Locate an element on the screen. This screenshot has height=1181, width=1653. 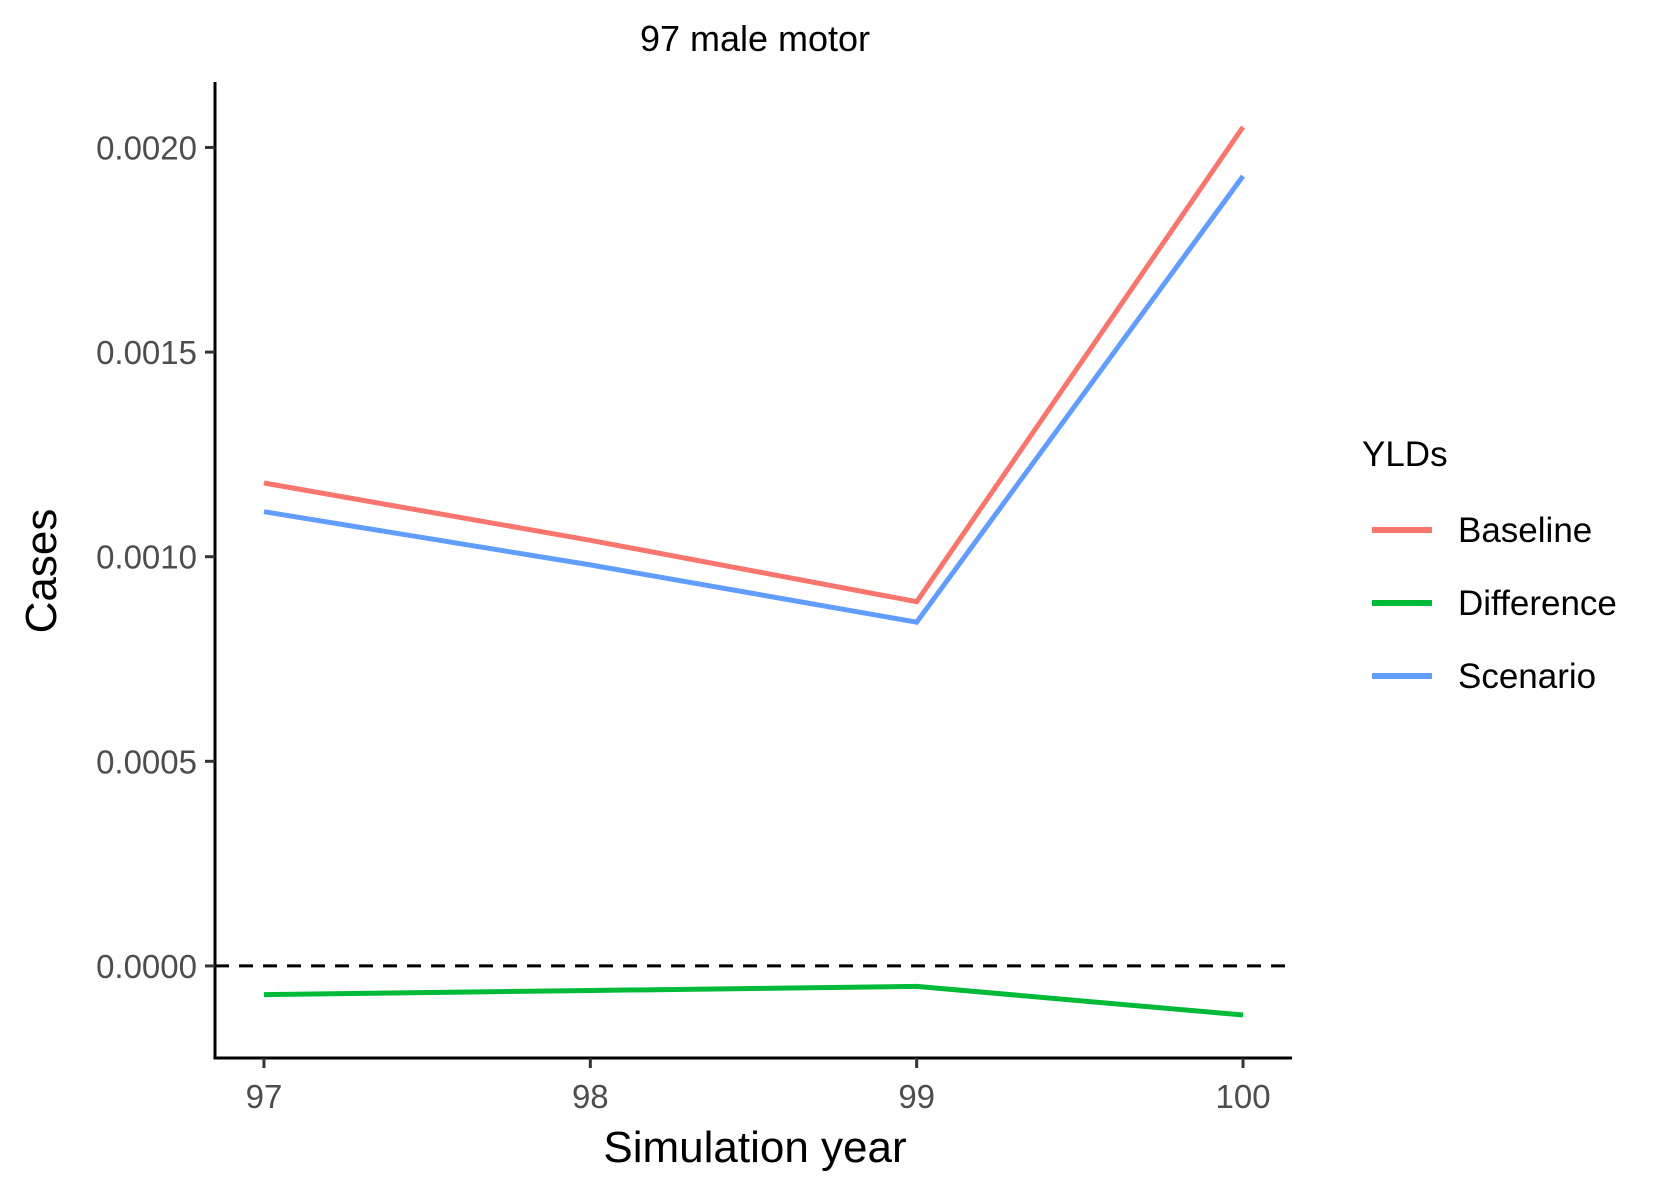
y-tick-label: 0.0015 is located at coordinates (146, 352).